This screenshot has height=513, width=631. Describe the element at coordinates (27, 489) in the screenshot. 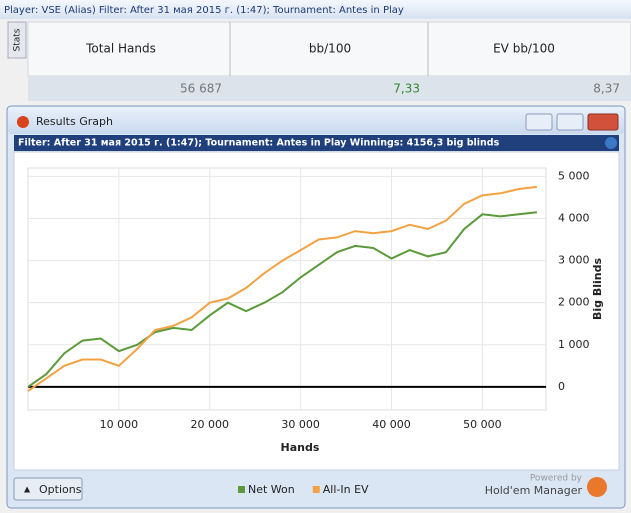

I see `options-arrow: ▲` at that location.